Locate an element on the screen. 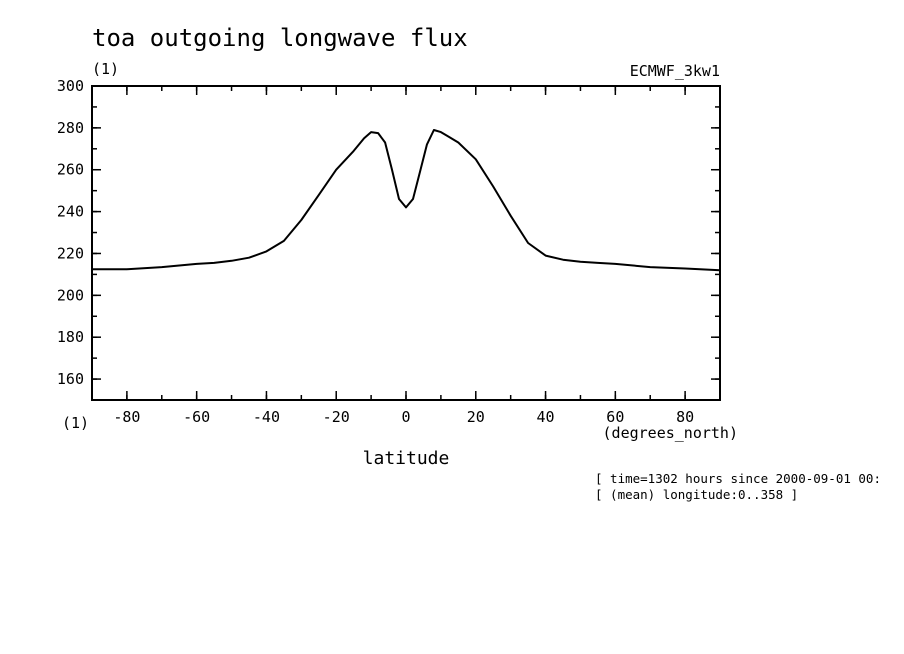 This screenshot has height=654, width=904. y-tick-label: 220 is located at coordinates (70, 253).